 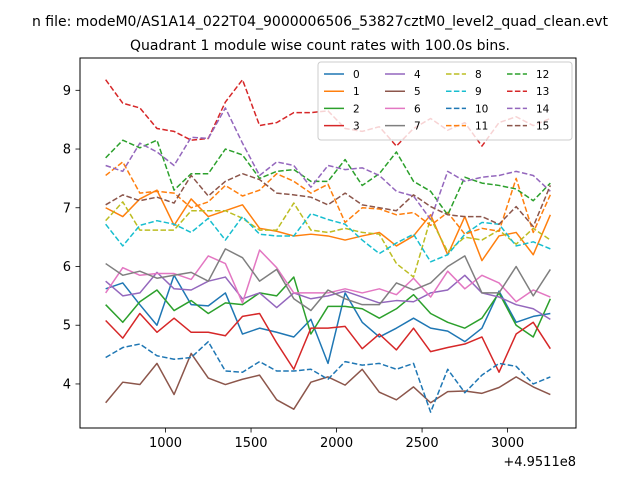 I want to click on legend-label-14: 14, so click(x=543, y=109).